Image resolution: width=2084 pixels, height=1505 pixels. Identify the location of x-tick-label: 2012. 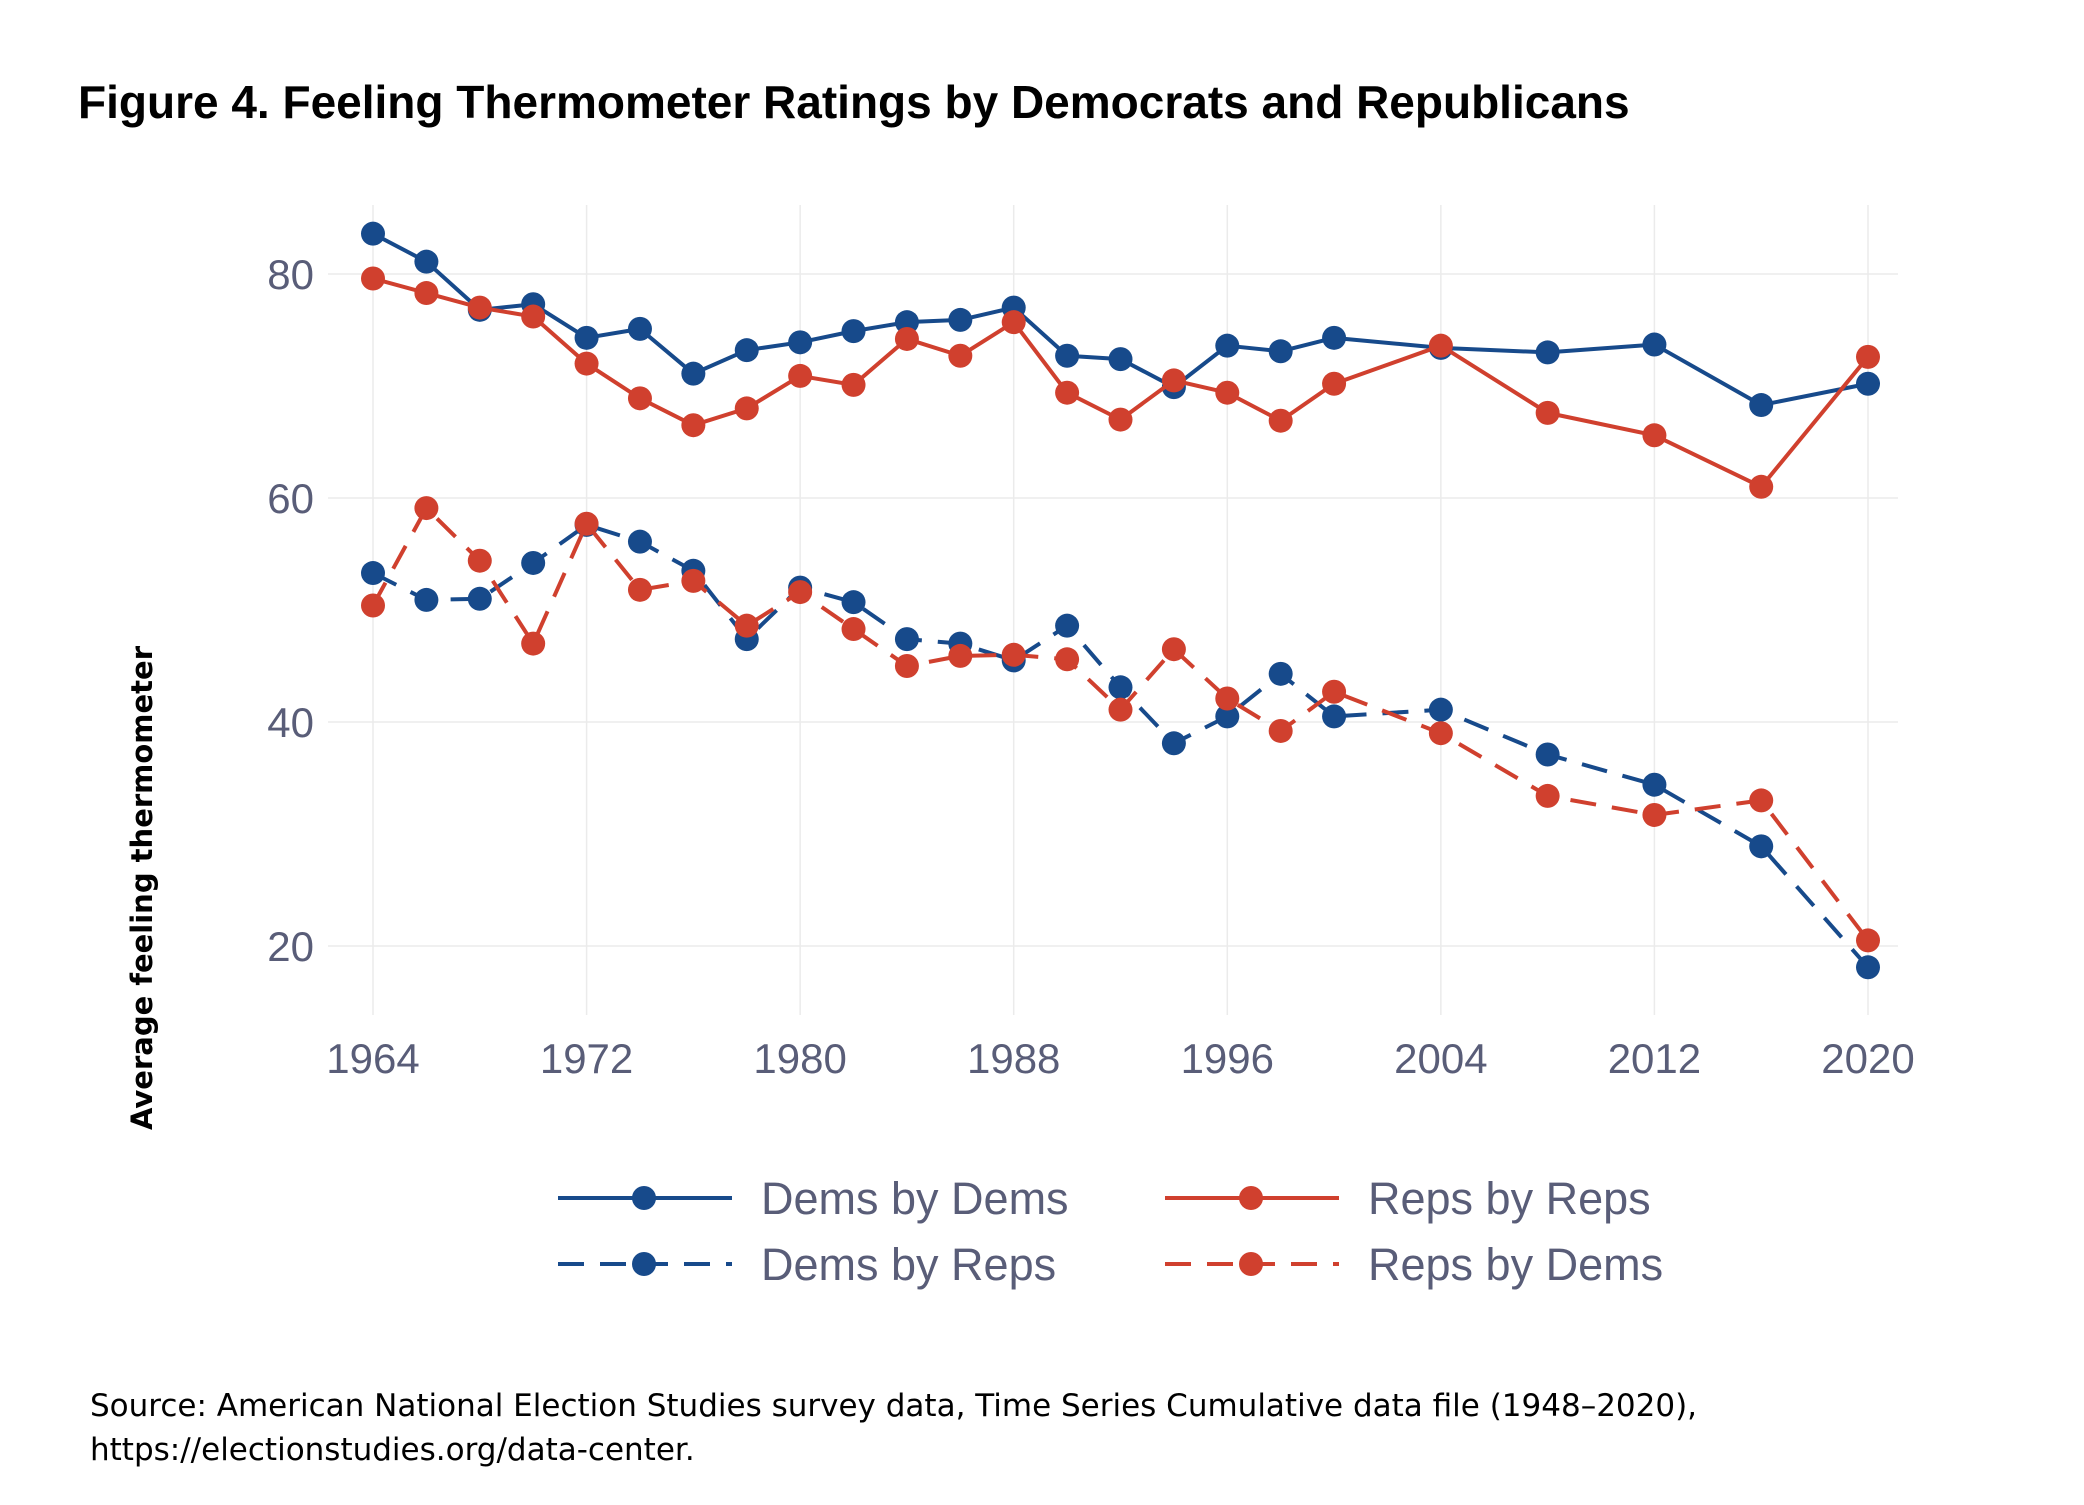
(1654, 1058).